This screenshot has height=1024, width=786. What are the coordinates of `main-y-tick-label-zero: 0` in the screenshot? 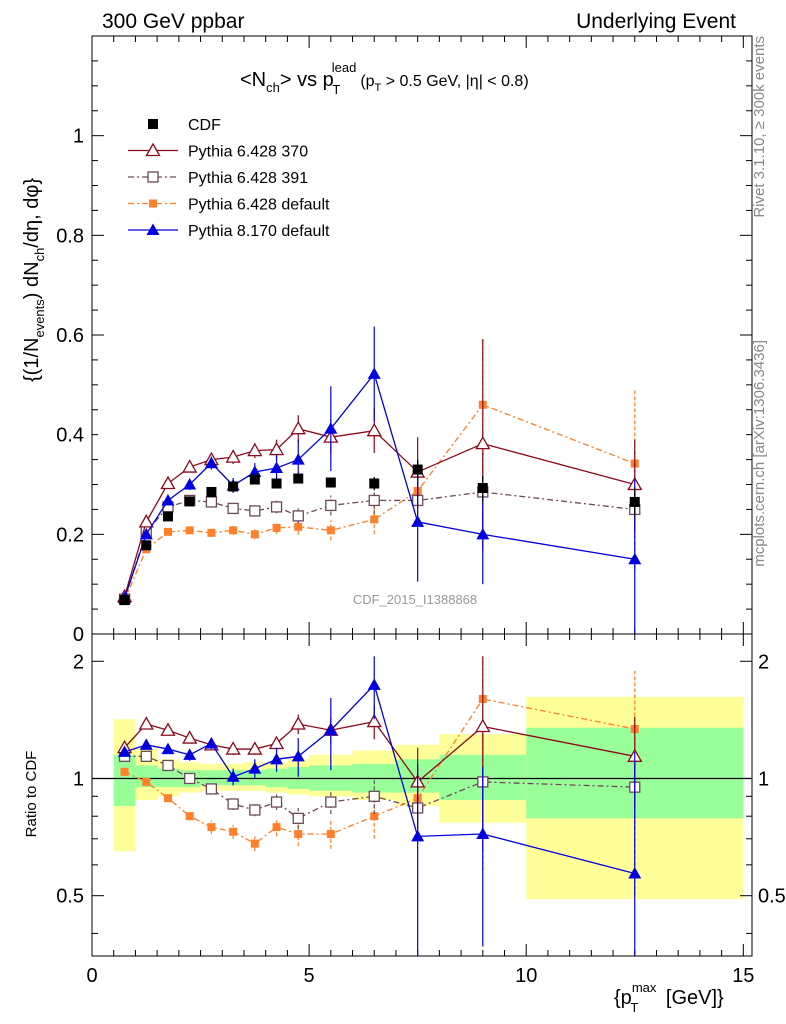 It's located at (78, 635).